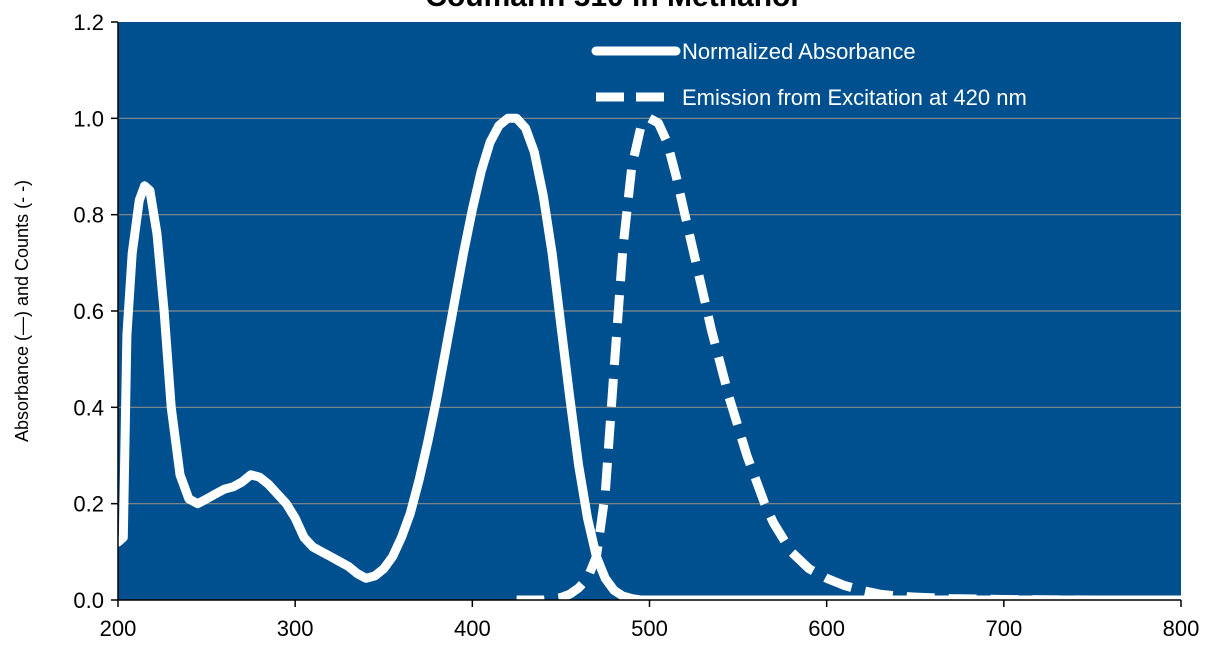 The height and width of the screenshot is (655, 1208). I want to click on y-tick-label: 0.4, so click(88, 407).